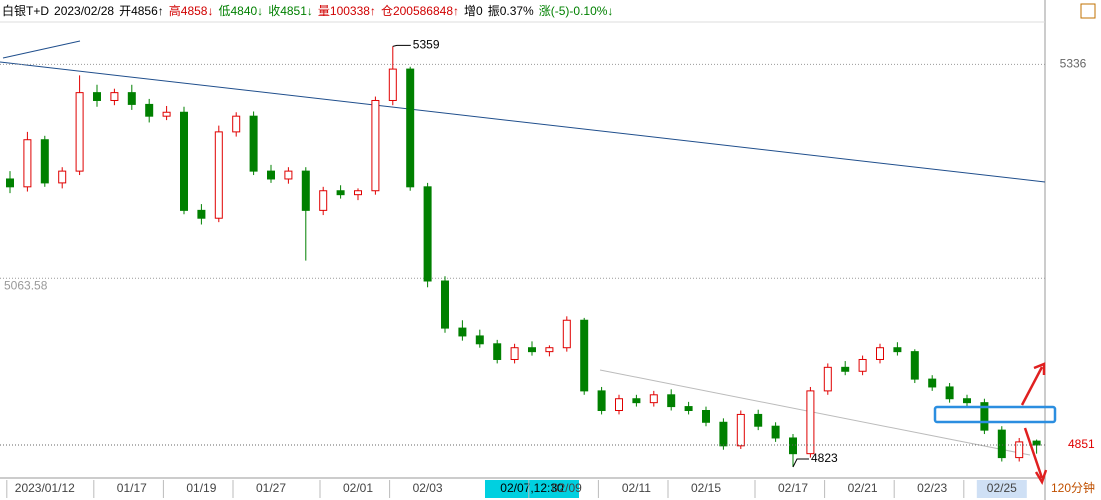 The height and width of the screenshot is (500, 1101). I want to click on max-label: 5359, so click(426, 45).